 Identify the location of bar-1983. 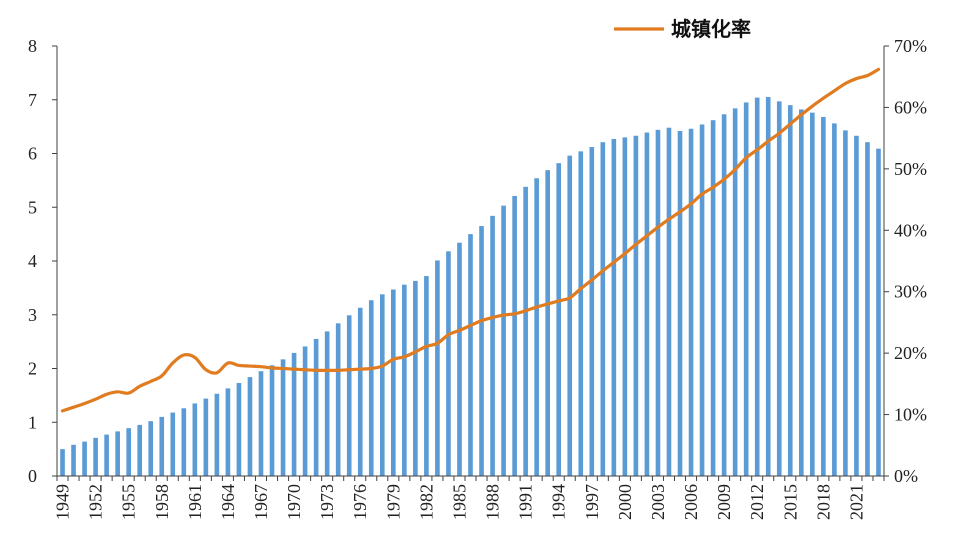
(437, 368).